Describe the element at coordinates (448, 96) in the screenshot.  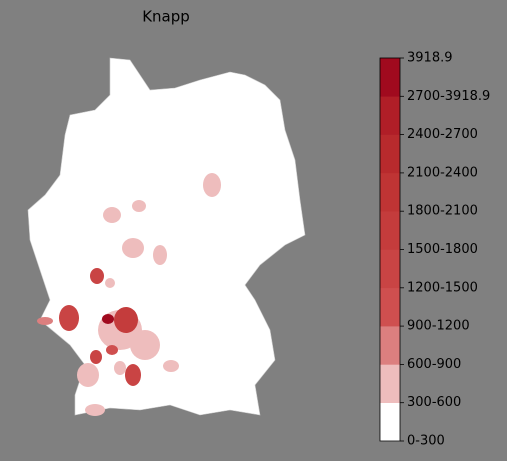
I see `legend-label: 2700-3918.9` at that location.